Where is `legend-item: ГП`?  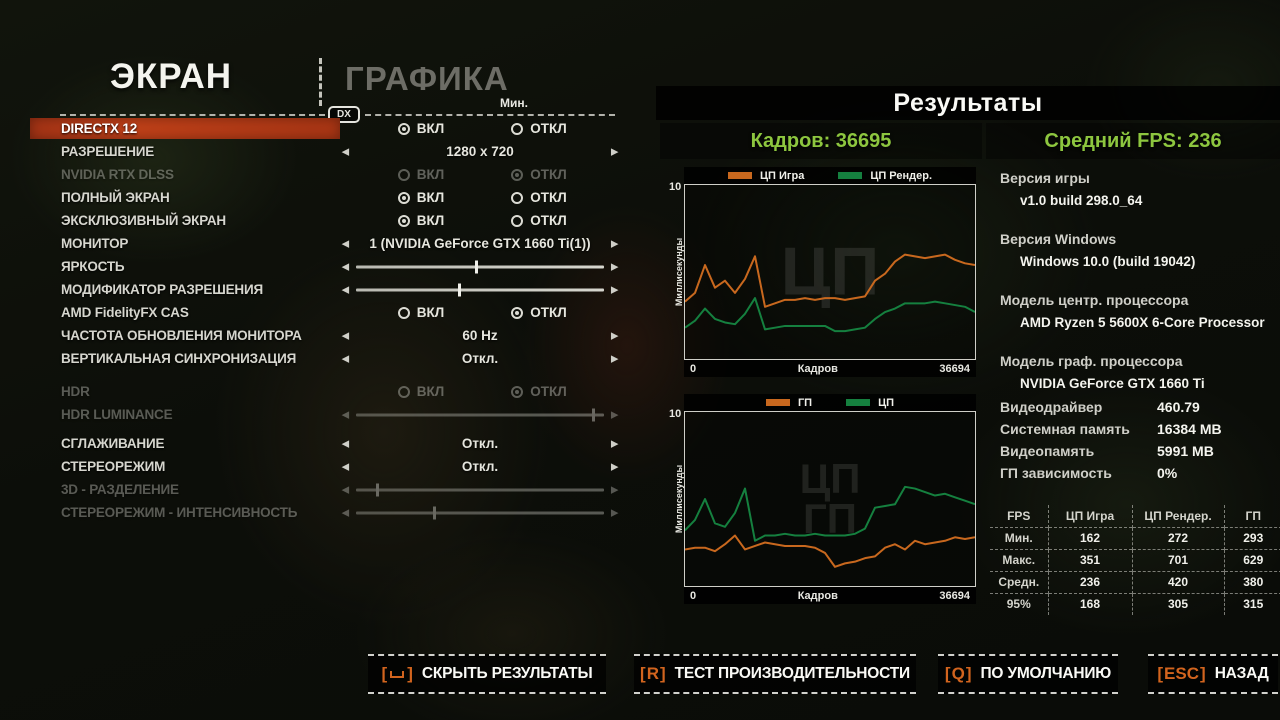
legend-item: ГП is located at coordinates (788, 403).